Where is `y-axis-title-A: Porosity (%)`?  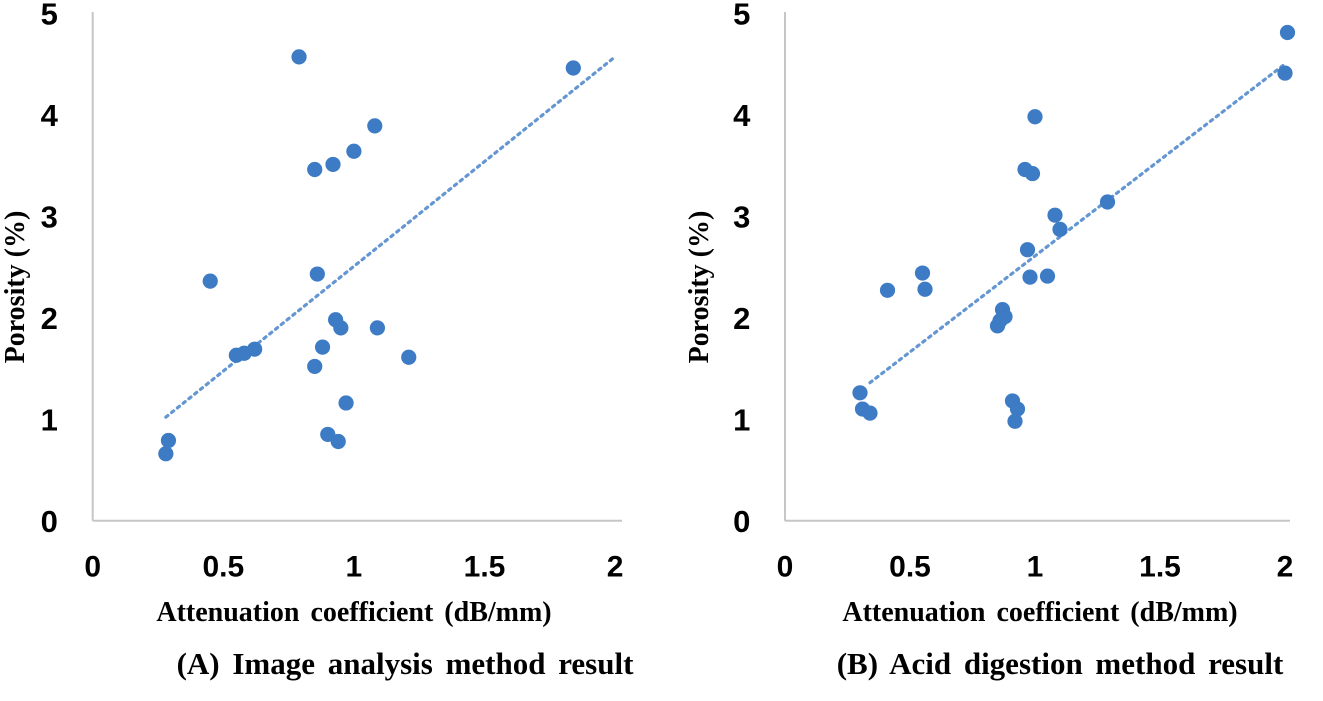 y-axis-title-A: Porosity (%) is located at coordinates (15, 287).